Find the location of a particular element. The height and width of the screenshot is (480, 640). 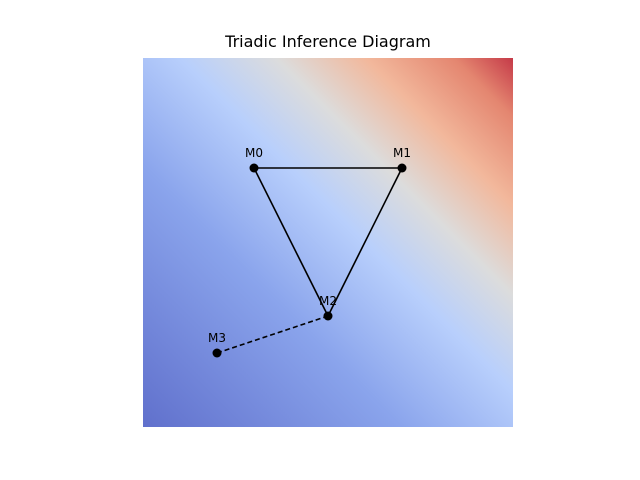

node-m1 is located at coordinates (402, 168).